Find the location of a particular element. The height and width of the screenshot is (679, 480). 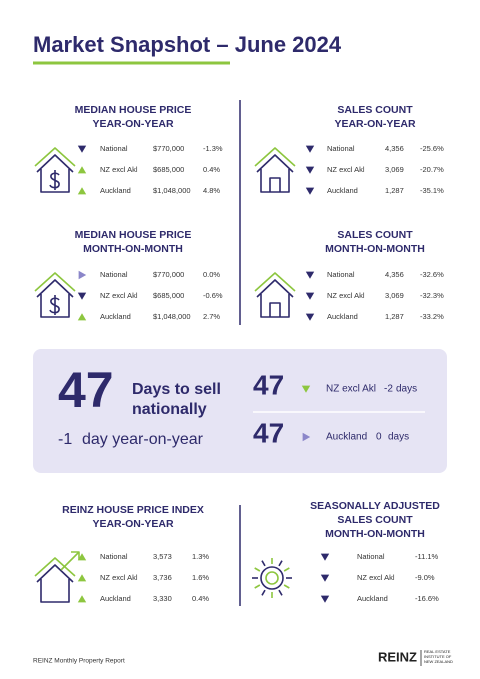

row-change: -25.6% is located at coordinates (432, 148).